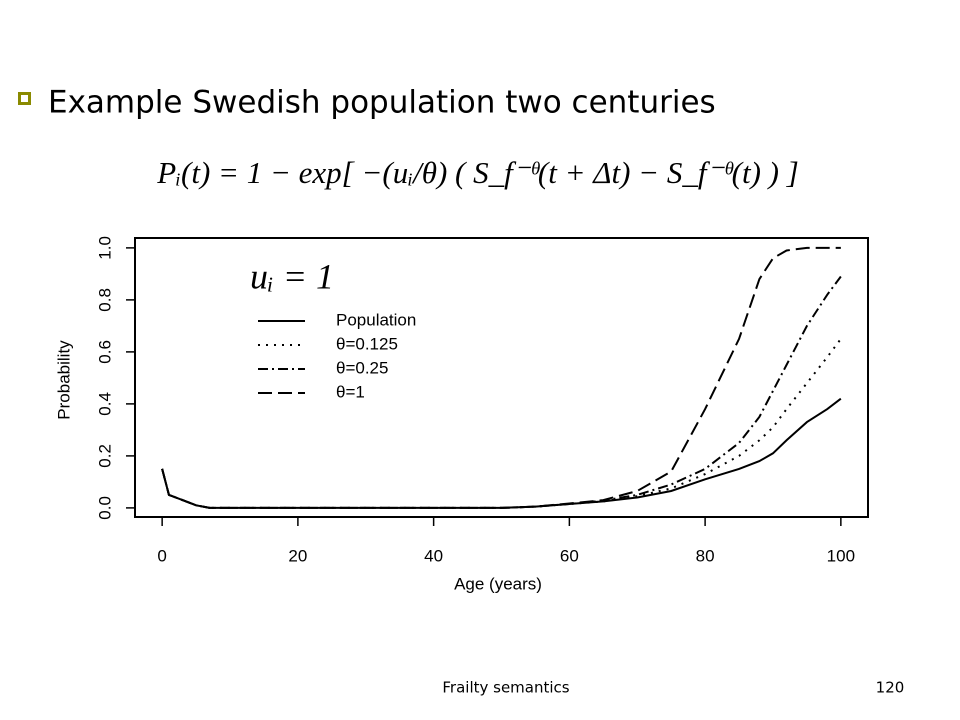  Describe the element at coordinates (104, 404) in the screenshot. I see `y-tick-label: 0.4` at that location.